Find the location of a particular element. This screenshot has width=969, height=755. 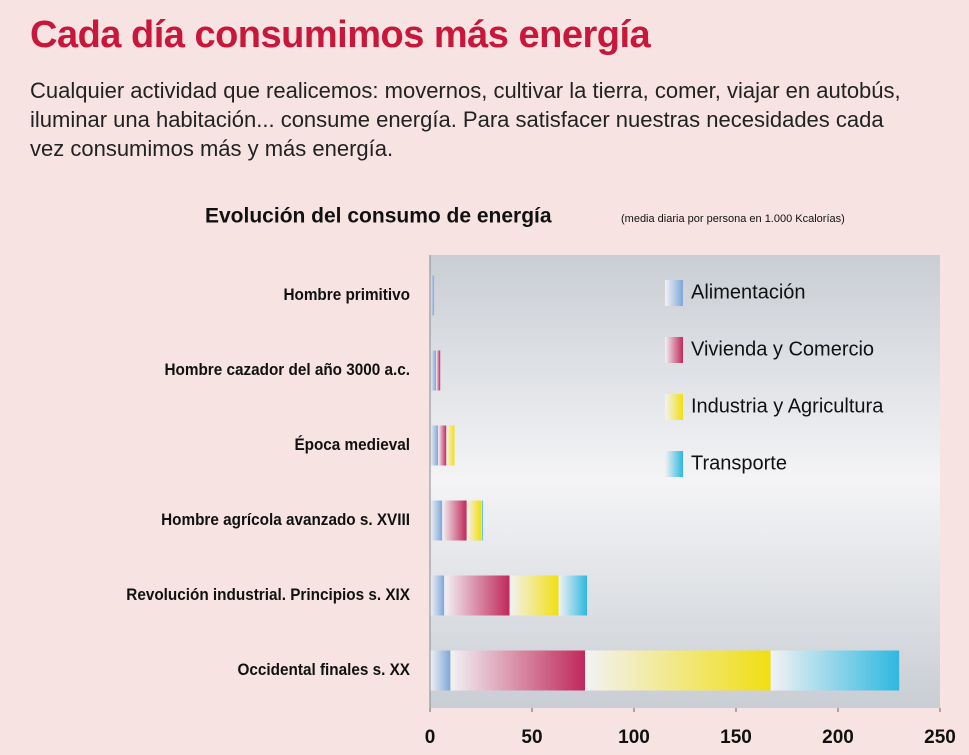

legend-label: Industria y Agricultura is located at coordinates (787, 406).